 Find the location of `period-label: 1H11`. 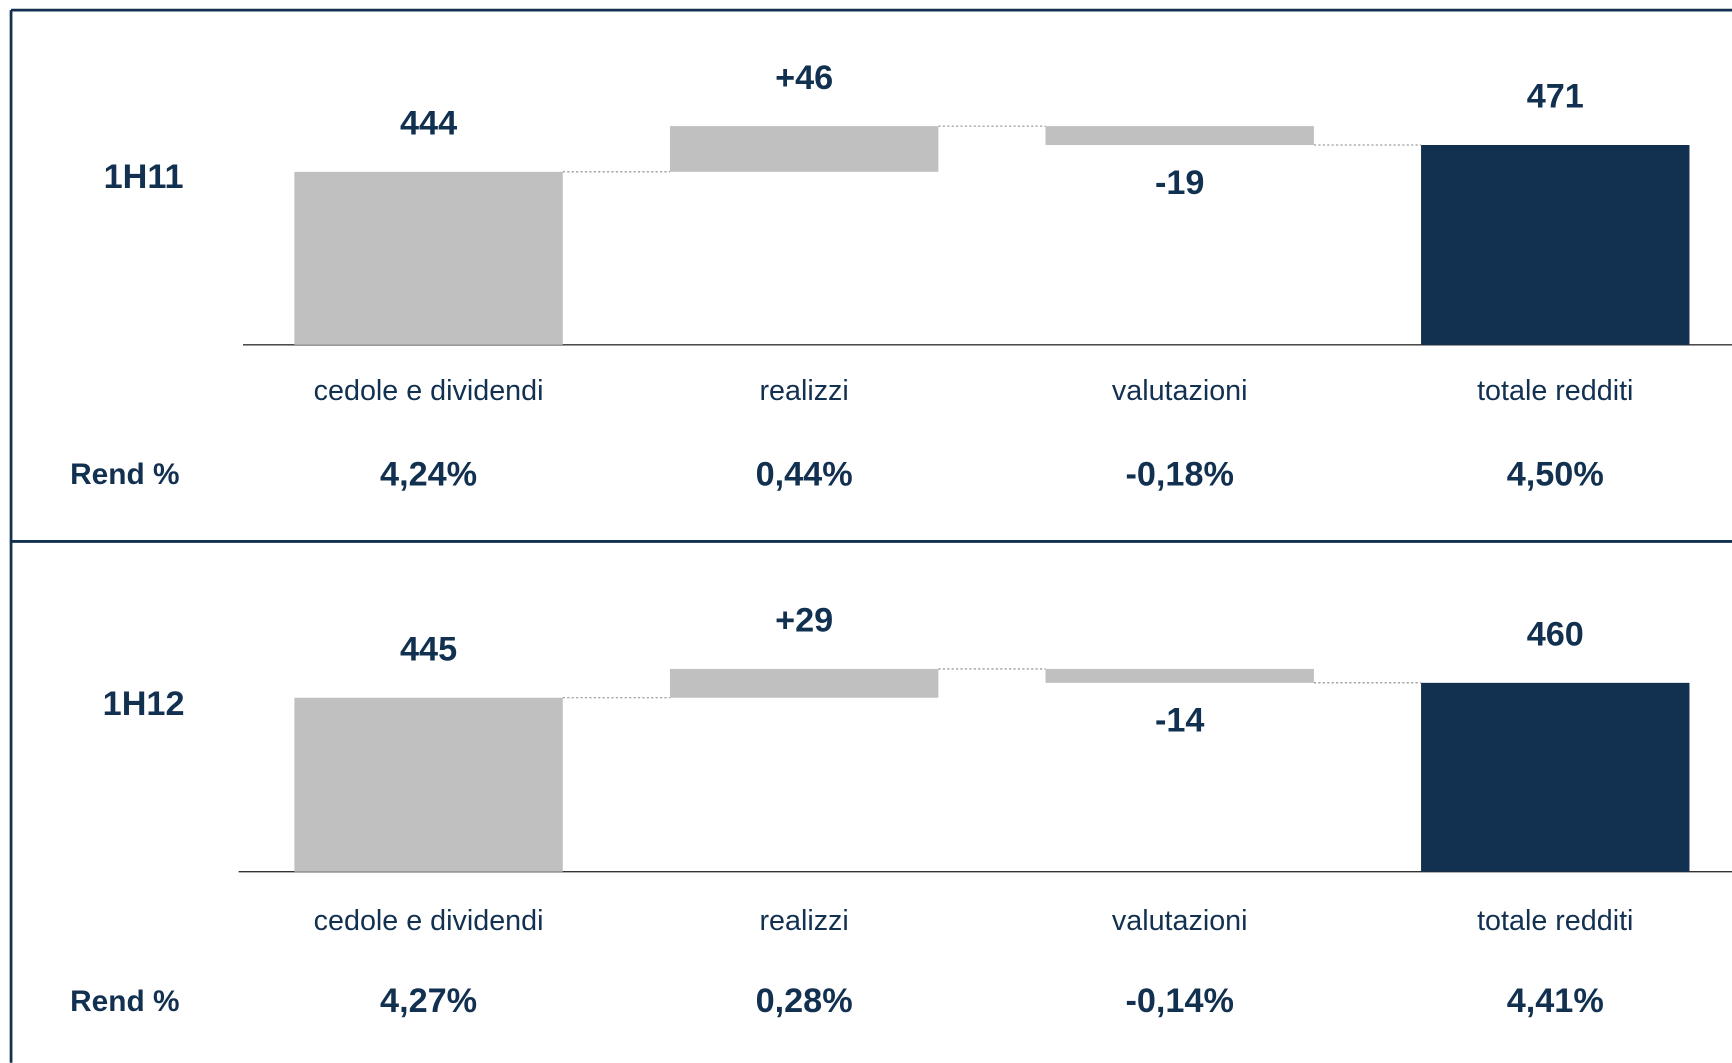

period-label: 1H11 is located at coordinates (144, 177).